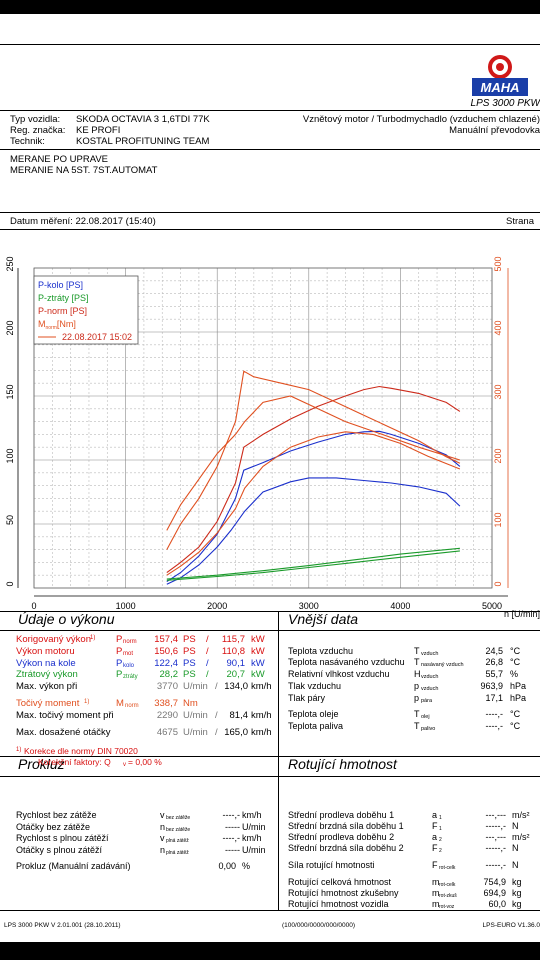  I want to click on legend-m-norm: Mnorm[Nm], so click(57, 325).